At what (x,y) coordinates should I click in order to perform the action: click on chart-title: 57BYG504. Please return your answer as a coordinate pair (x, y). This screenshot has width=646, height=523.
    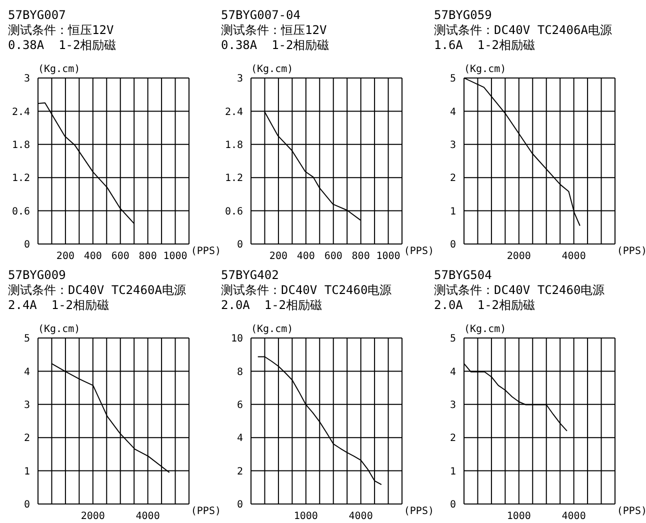
    Looking at the image, I should click on (463, 275).